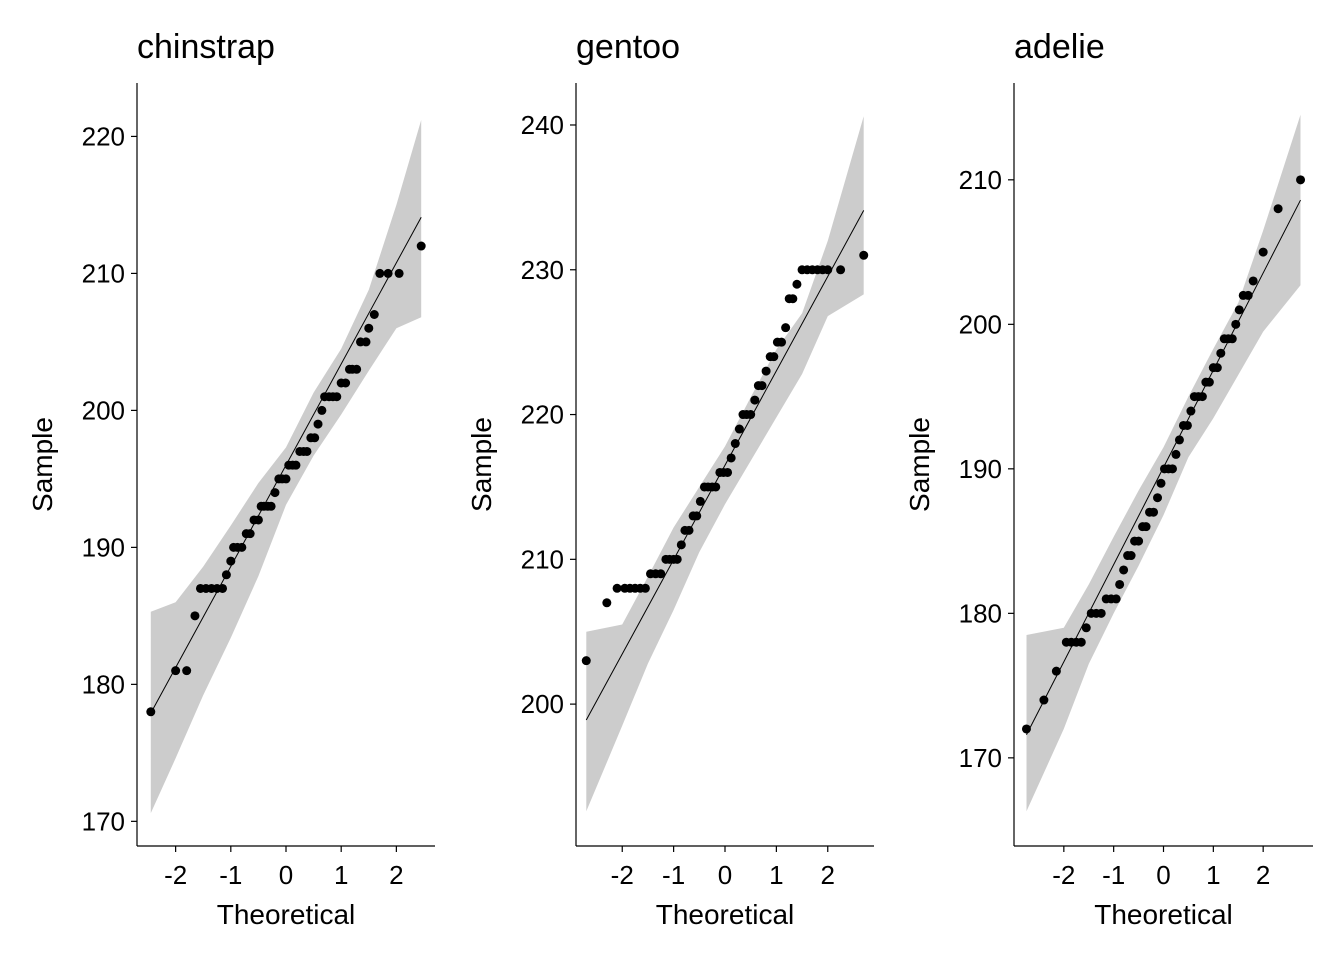  I want to click on reference-line, so click(725, 465).